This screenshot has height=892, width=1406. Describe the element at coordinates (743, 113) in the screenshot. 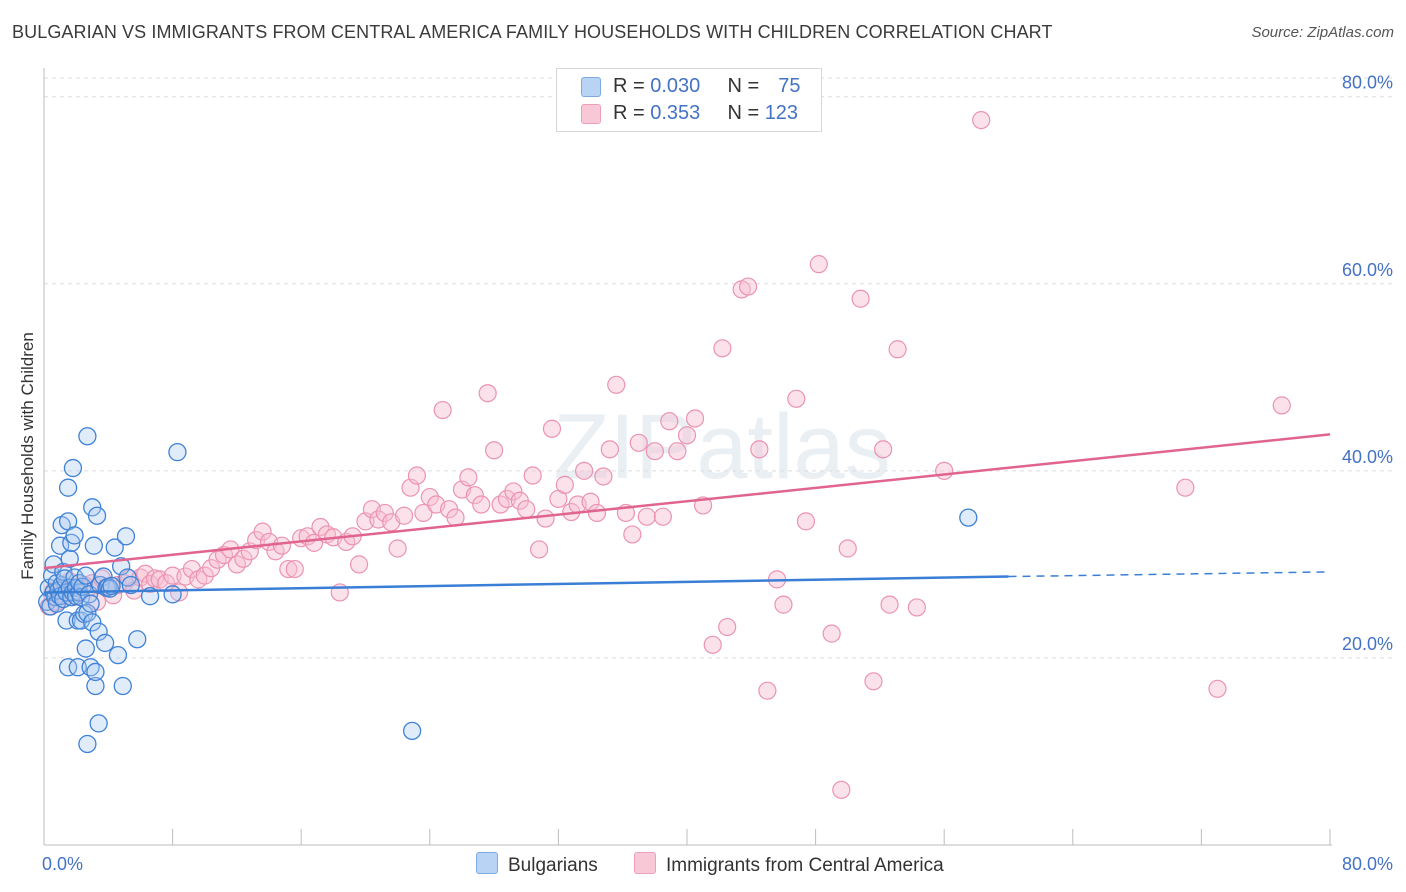

I see `legend-pink-n-label: N =` at that location.